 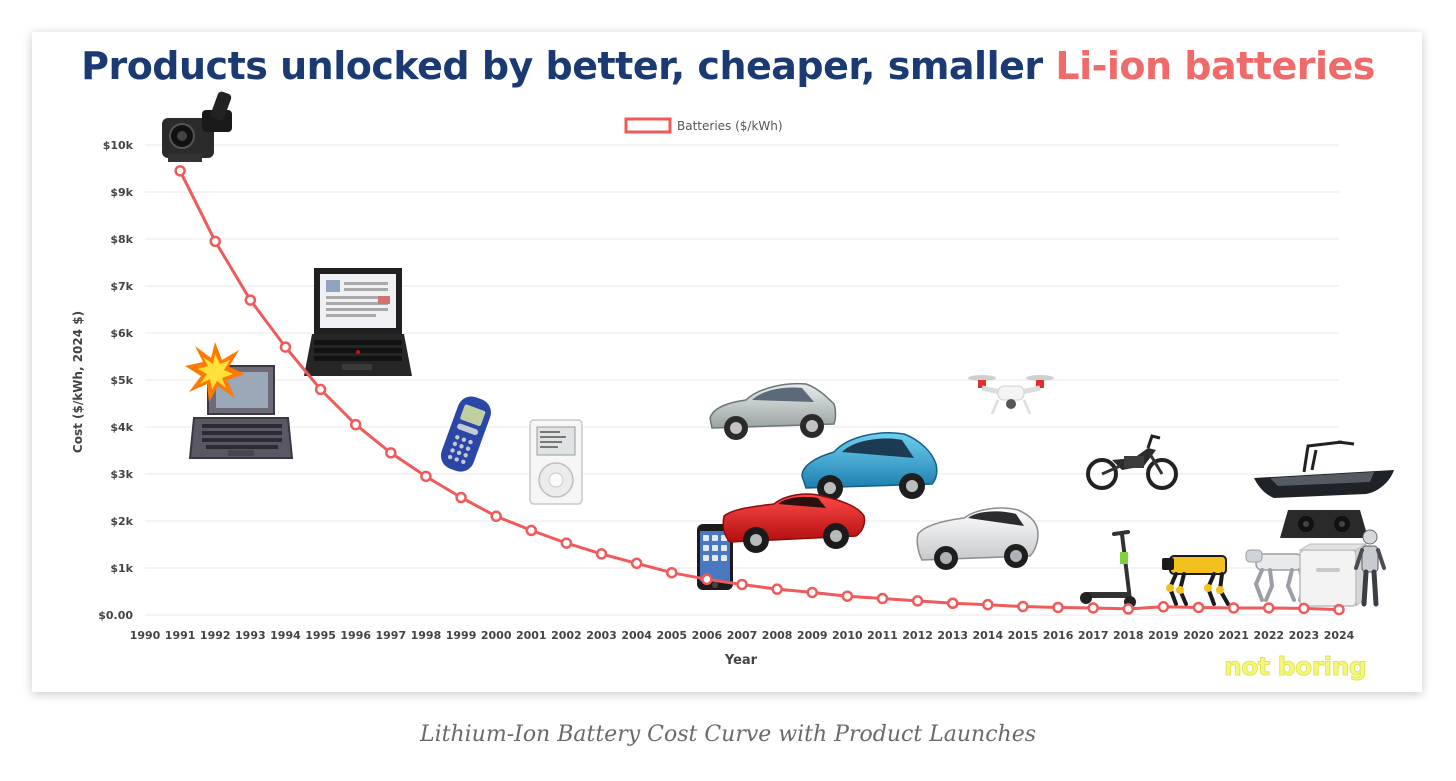 What do you see at coordinates (78, 382) in the screenshot?
I see `y-axis-label: Cost ($/kWh, 2024 $)` at bounding box center [78, 382].